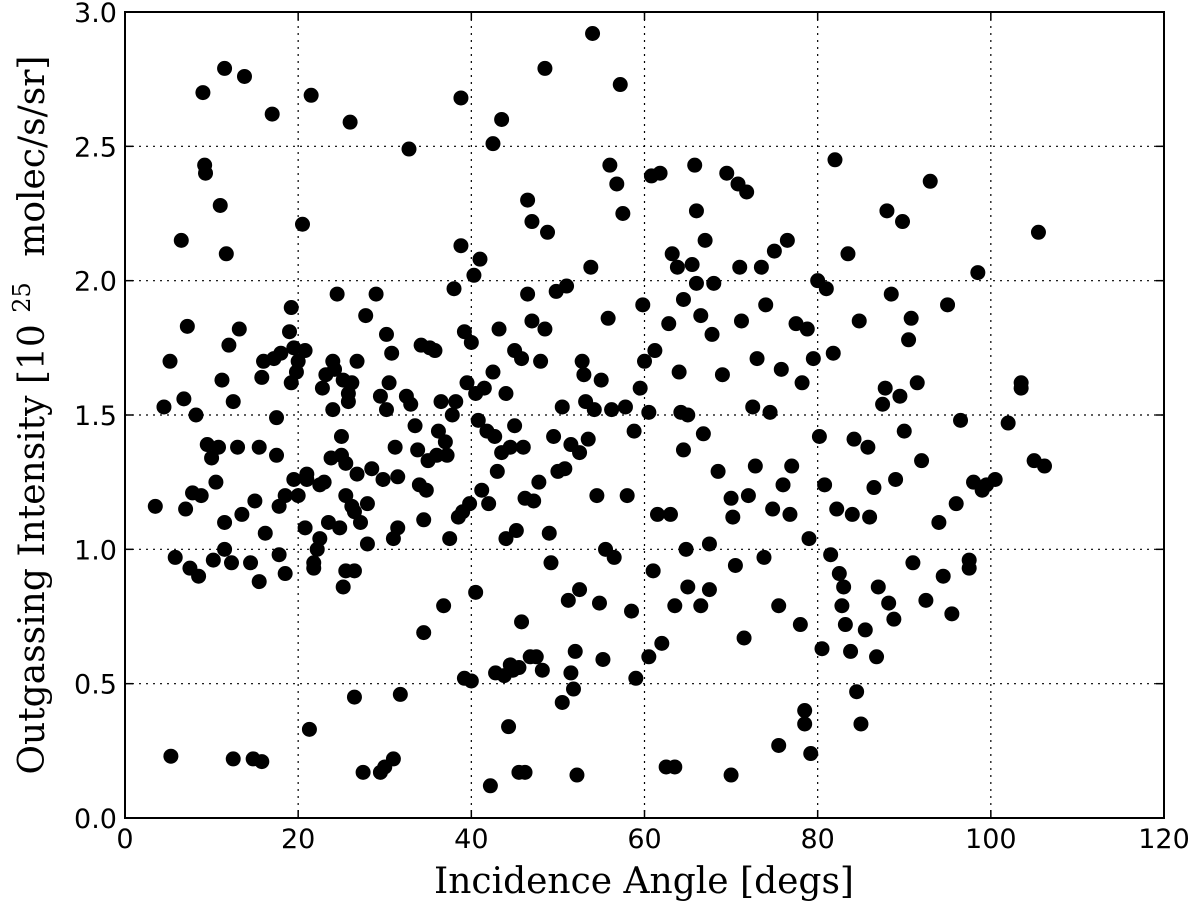  Describe the element at coordinates (32, 156) in the screenshot. I see `y-axis-label-unit: molec/s/sr]` at that location.